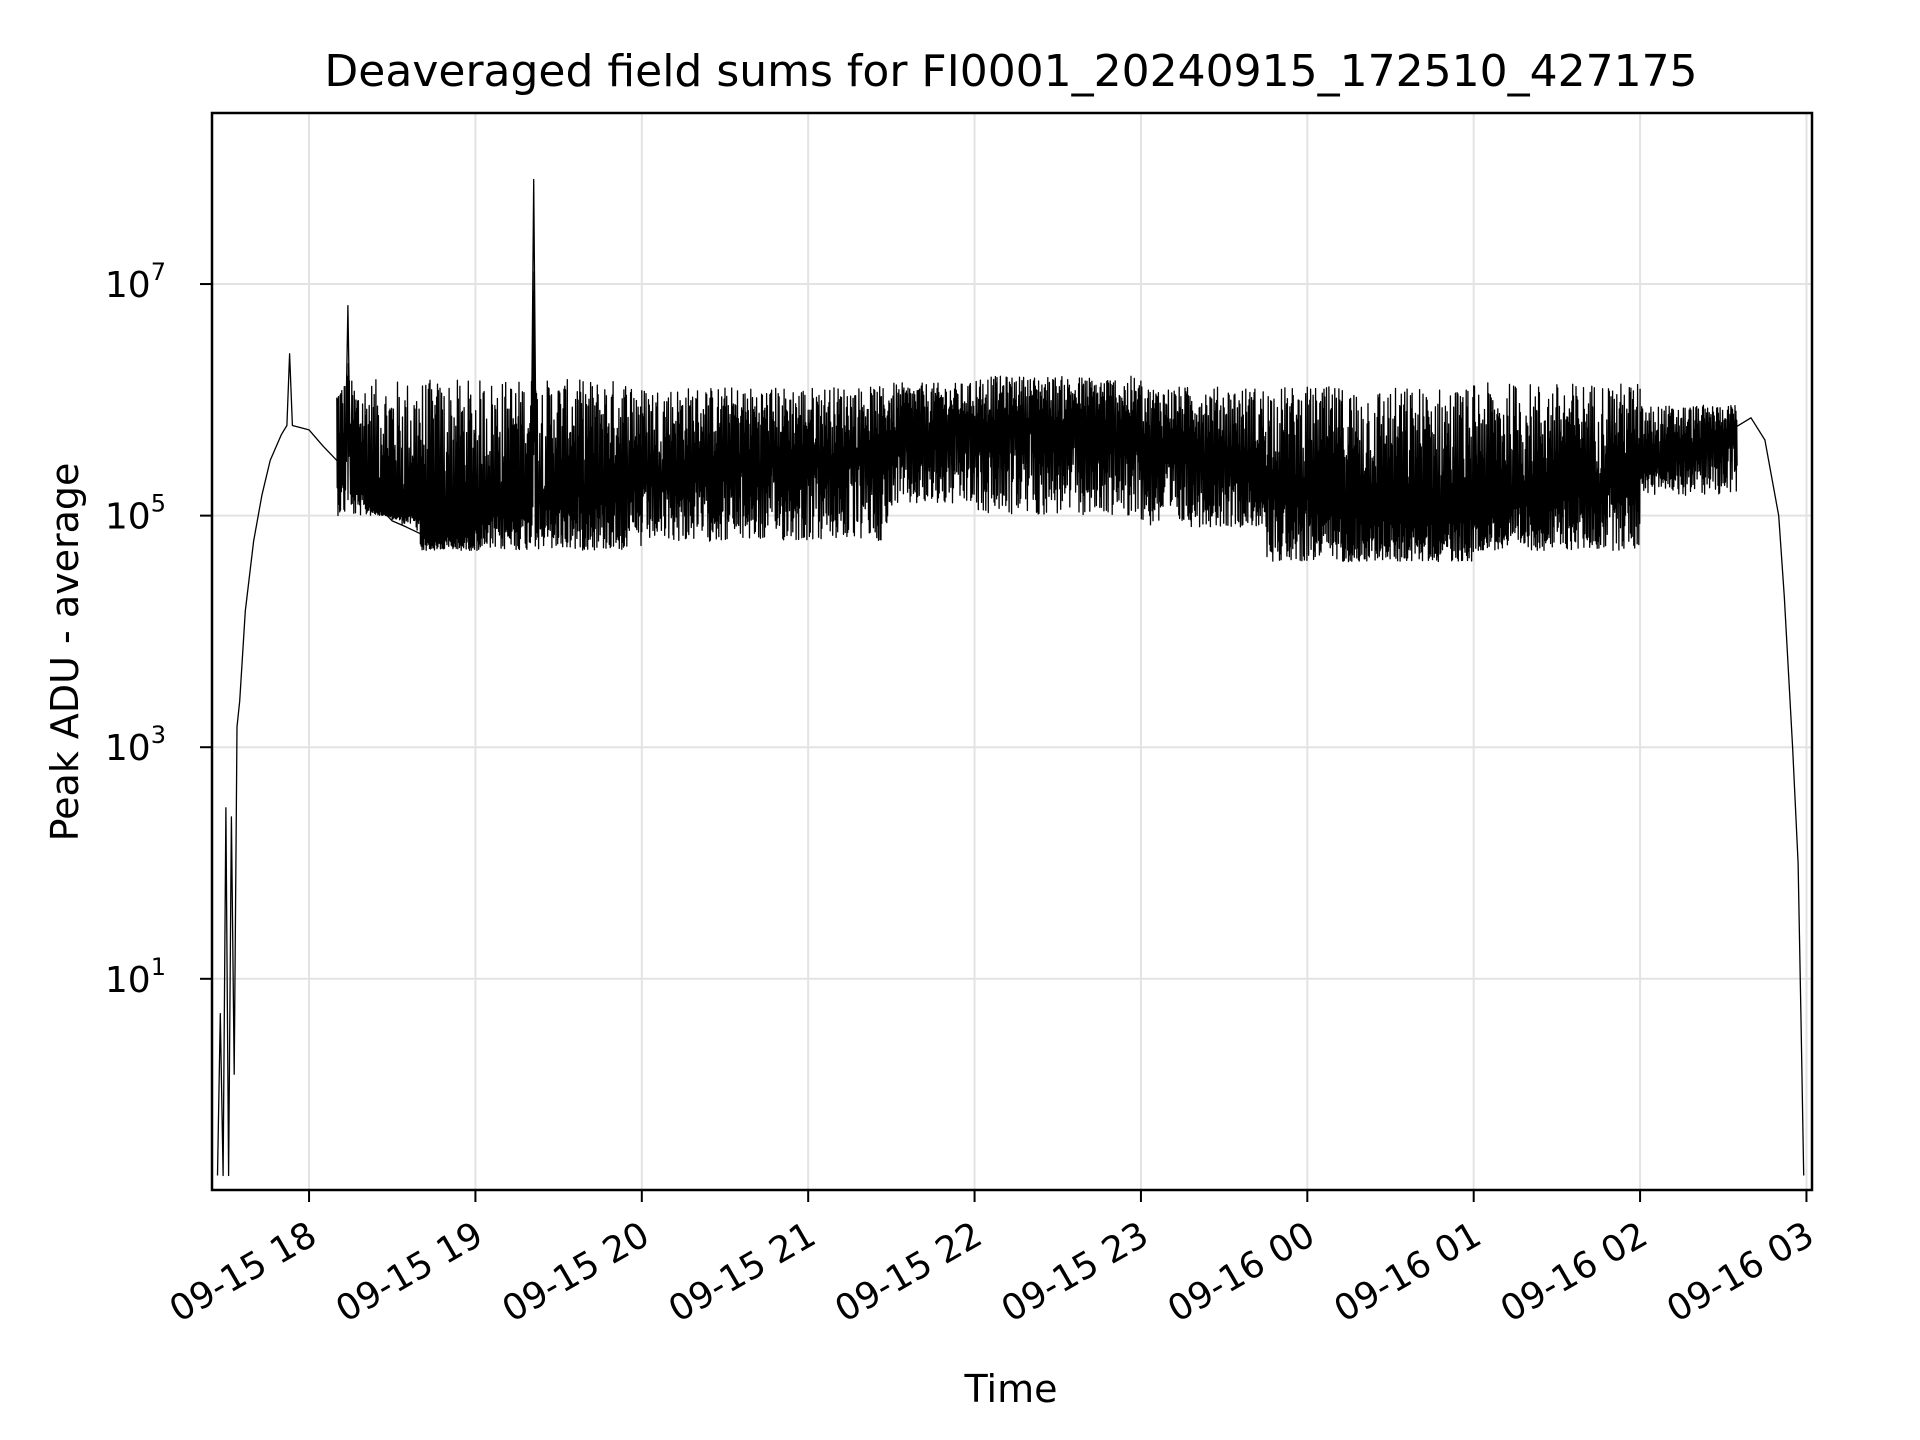  What do you see at coordinates (158, 967) in the screenshot?
I see `y-tick-exponent: 1` at bounding box center [158, 967].